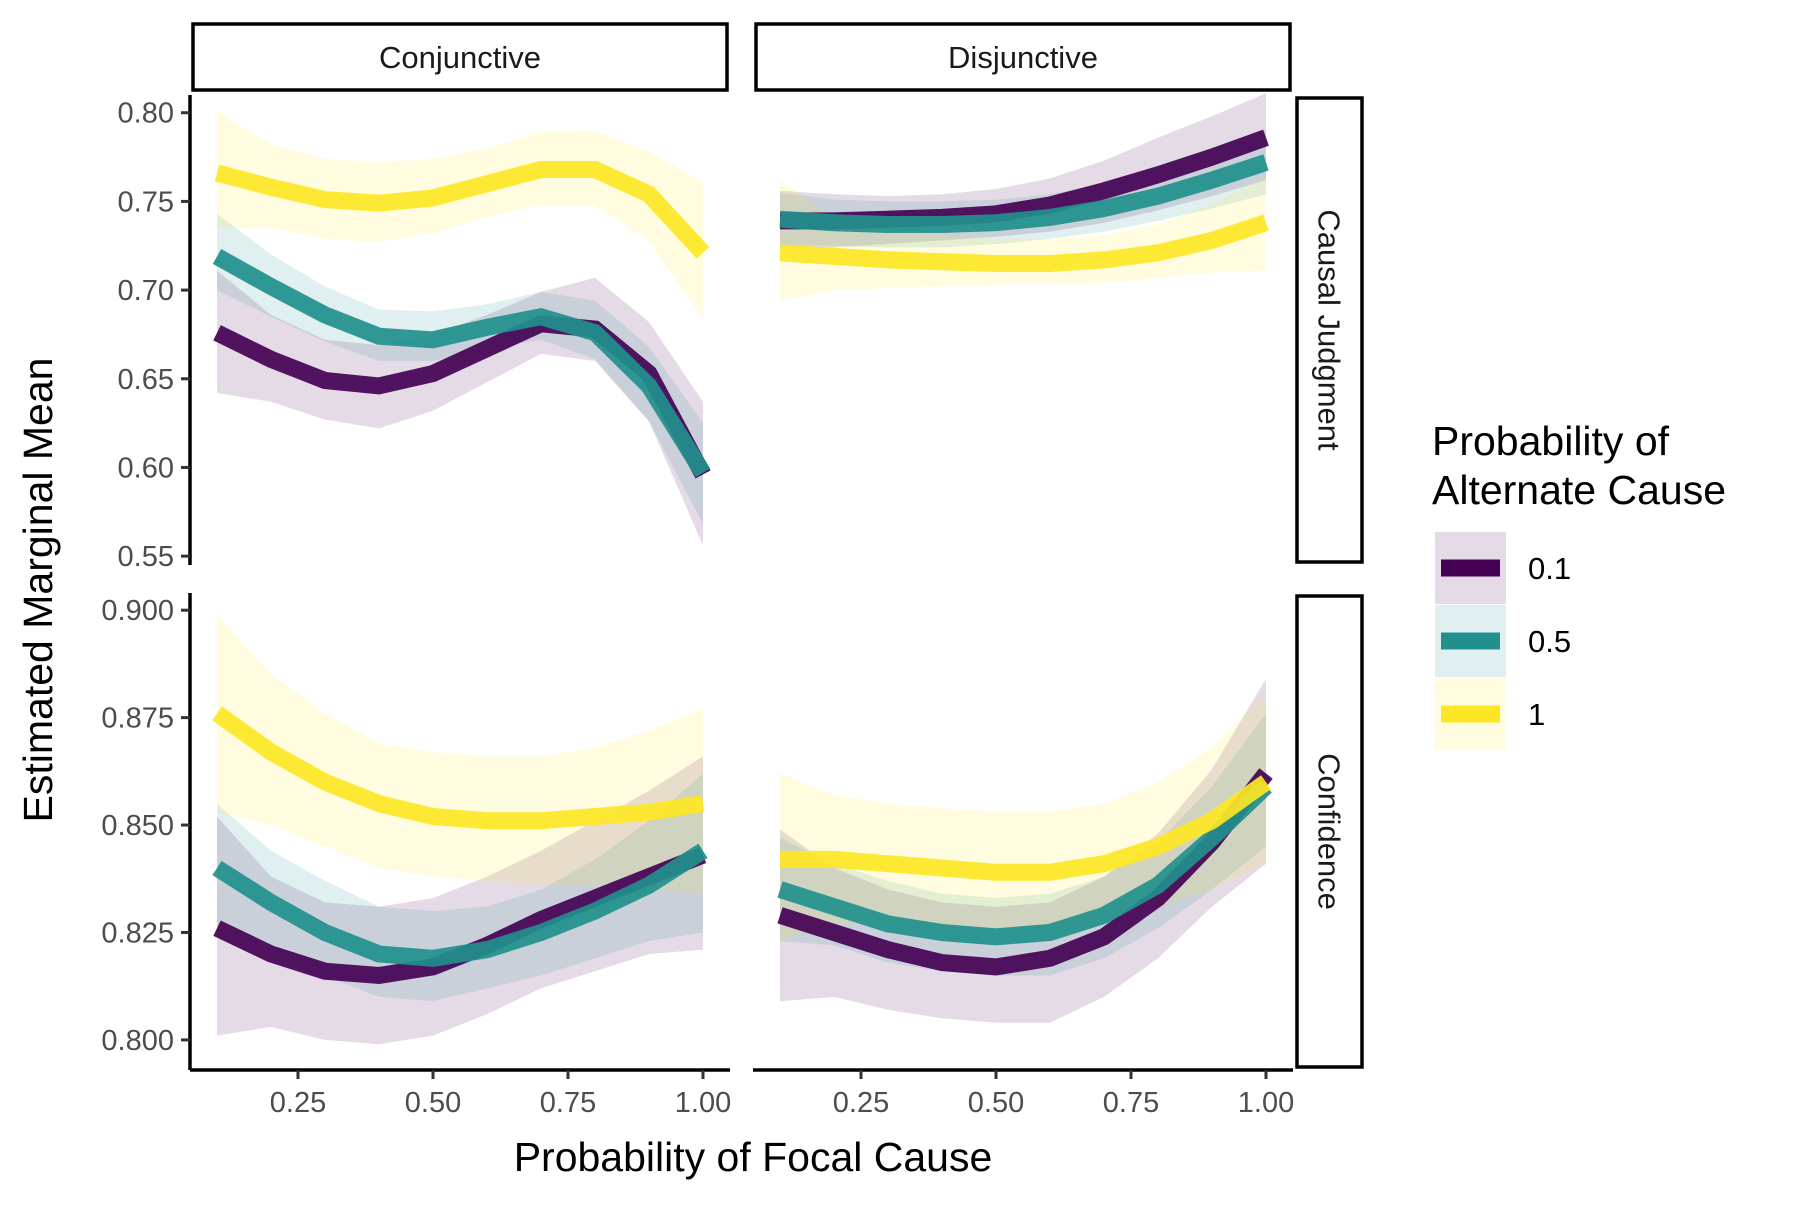 The height and width of the screenshot is (1205, 1800). I want to click on facet-strip-conjunctive, so click(460, 57).